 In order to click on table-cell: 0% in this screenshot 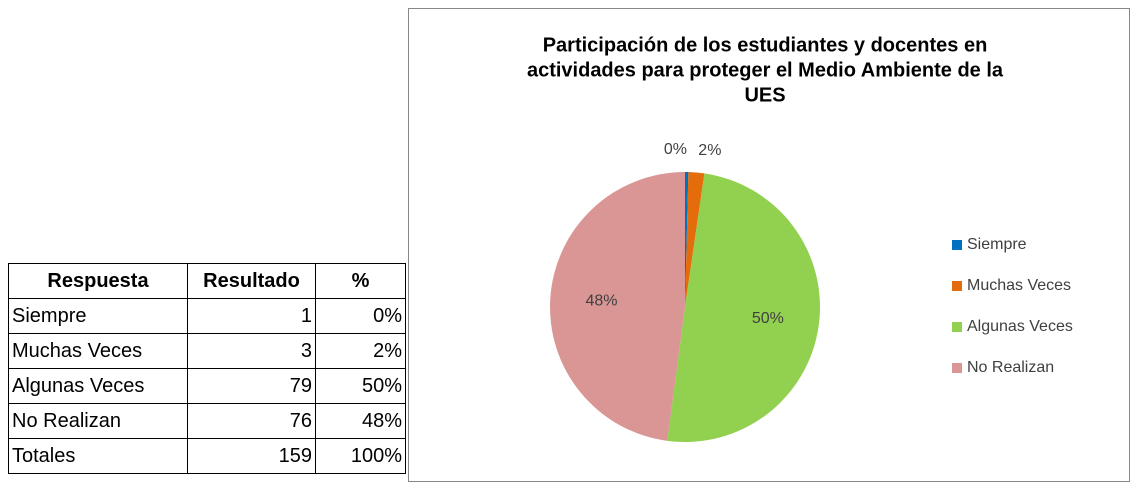, I will do `click(360, 316)`.